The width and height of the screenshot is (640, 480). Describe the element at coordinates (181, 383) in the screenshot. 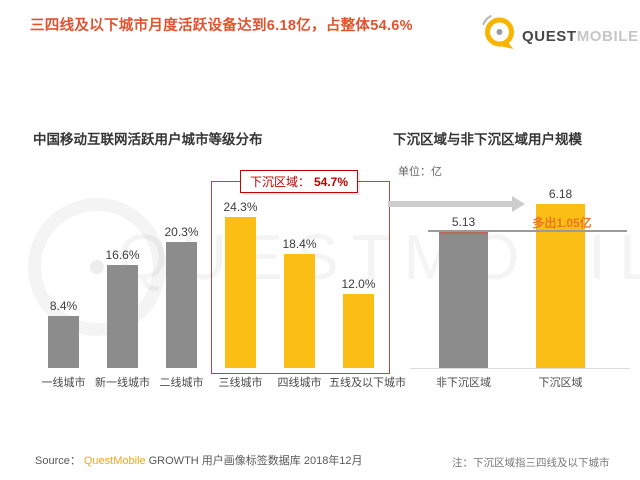

I see `category-label: 二线城市` at that location.